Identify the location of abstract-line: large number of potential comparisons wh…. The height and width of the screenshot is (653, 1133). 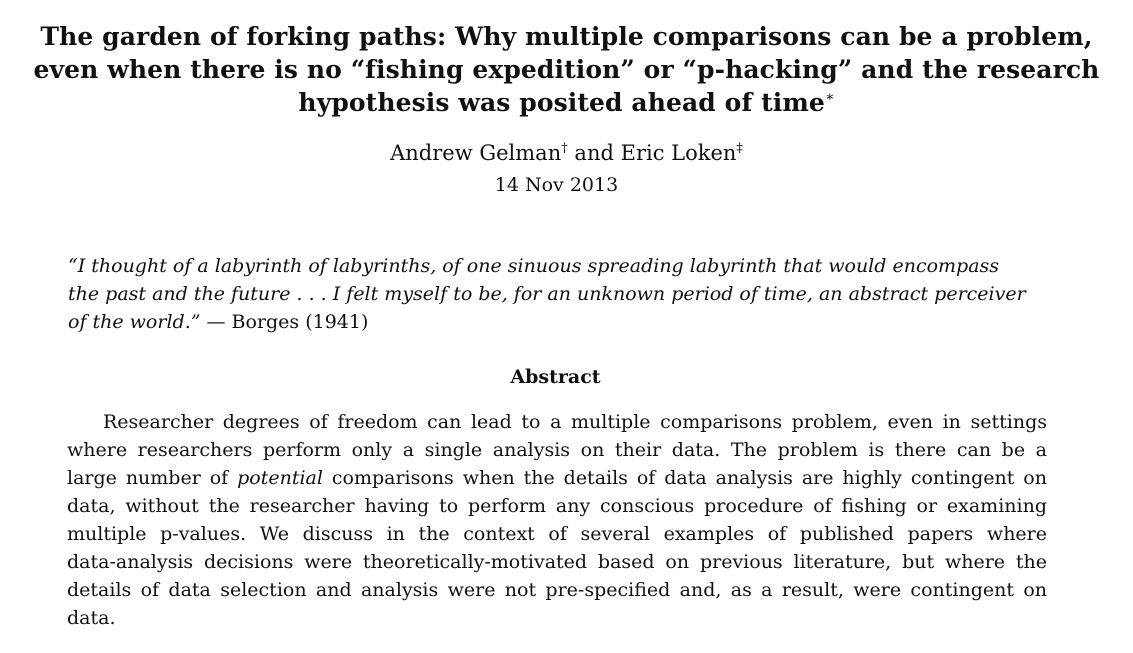
(557, 478).